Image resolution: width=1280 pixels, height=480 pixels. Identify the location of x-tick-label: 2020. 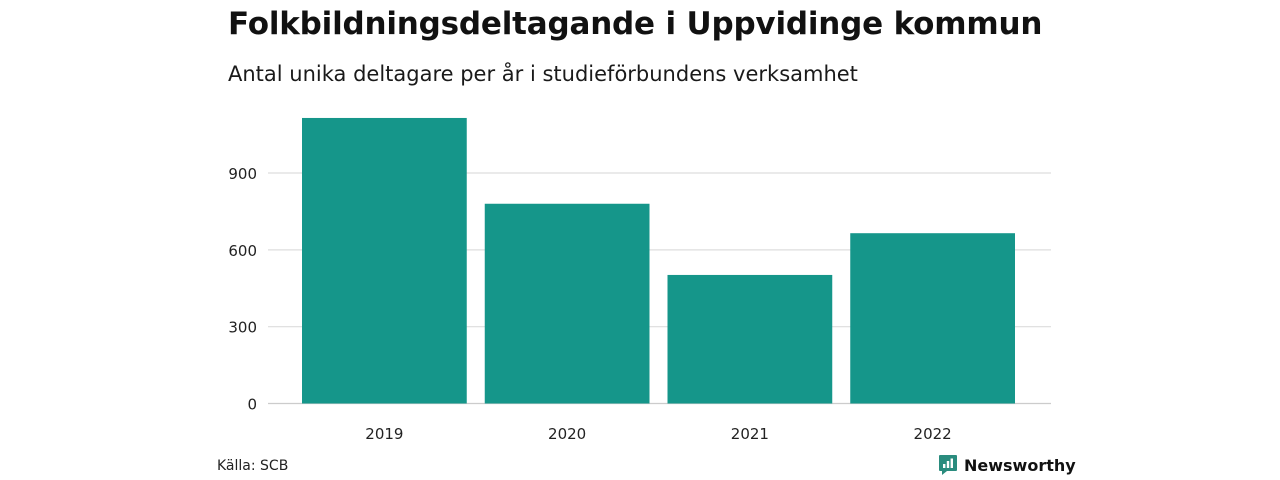
(567, 434).